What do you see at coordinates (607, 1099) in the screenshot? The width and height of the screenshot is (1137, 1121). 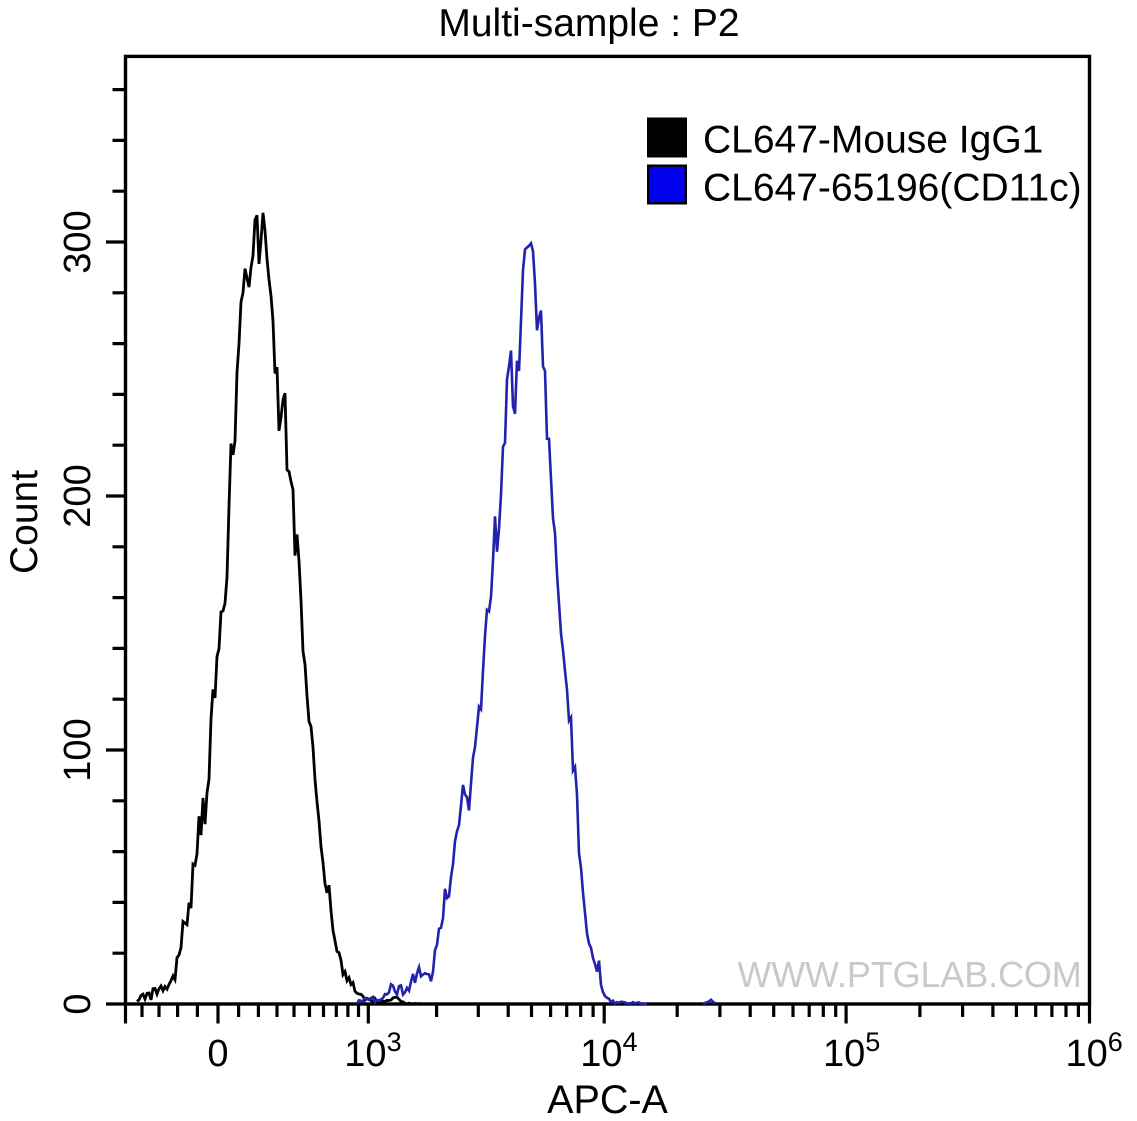 I see `svg-text: APC-A` at bounding box center [607, 1099].